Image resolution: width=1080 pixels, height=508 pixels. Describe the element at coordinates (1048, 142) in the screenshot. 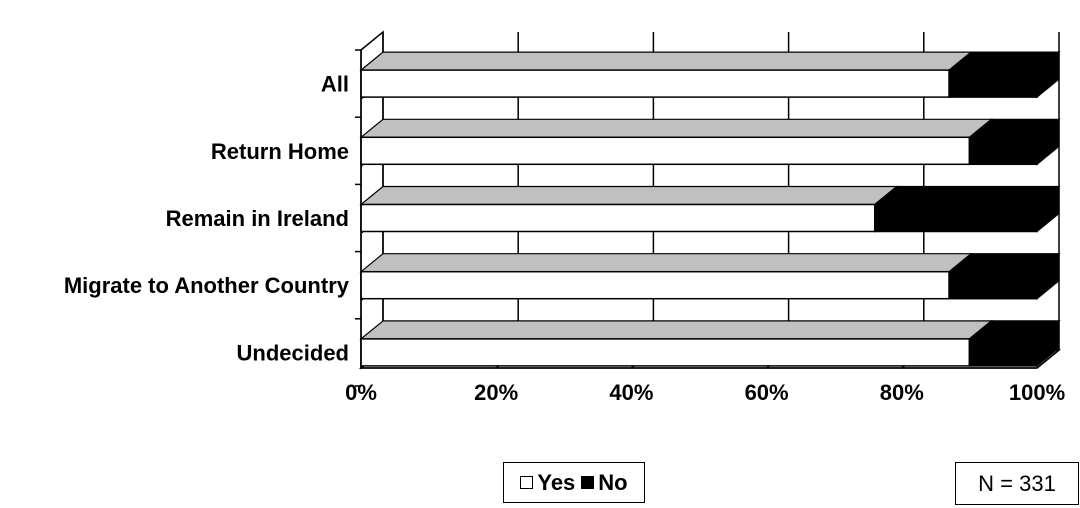

I see `bar-end-return-home` at that location.